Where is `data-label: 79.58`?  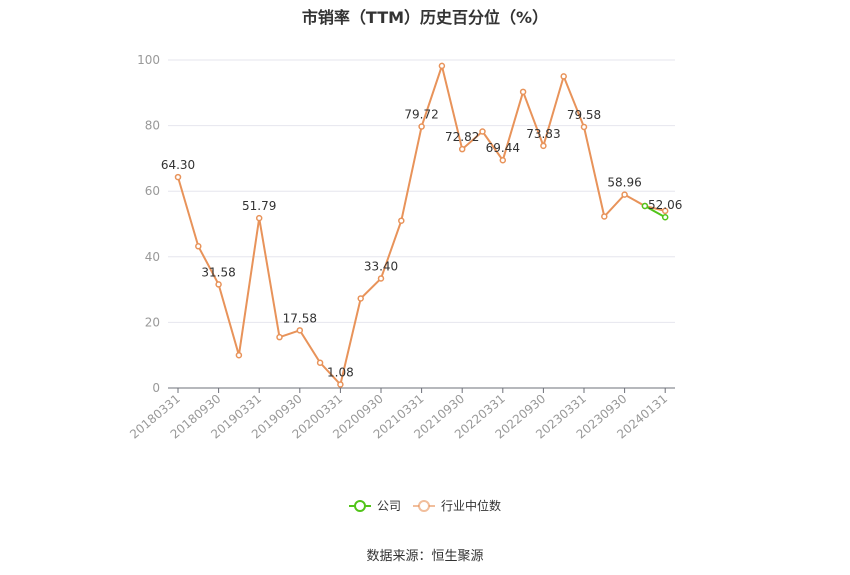 data-label: 79.58 is located at coordinates (584, 115).